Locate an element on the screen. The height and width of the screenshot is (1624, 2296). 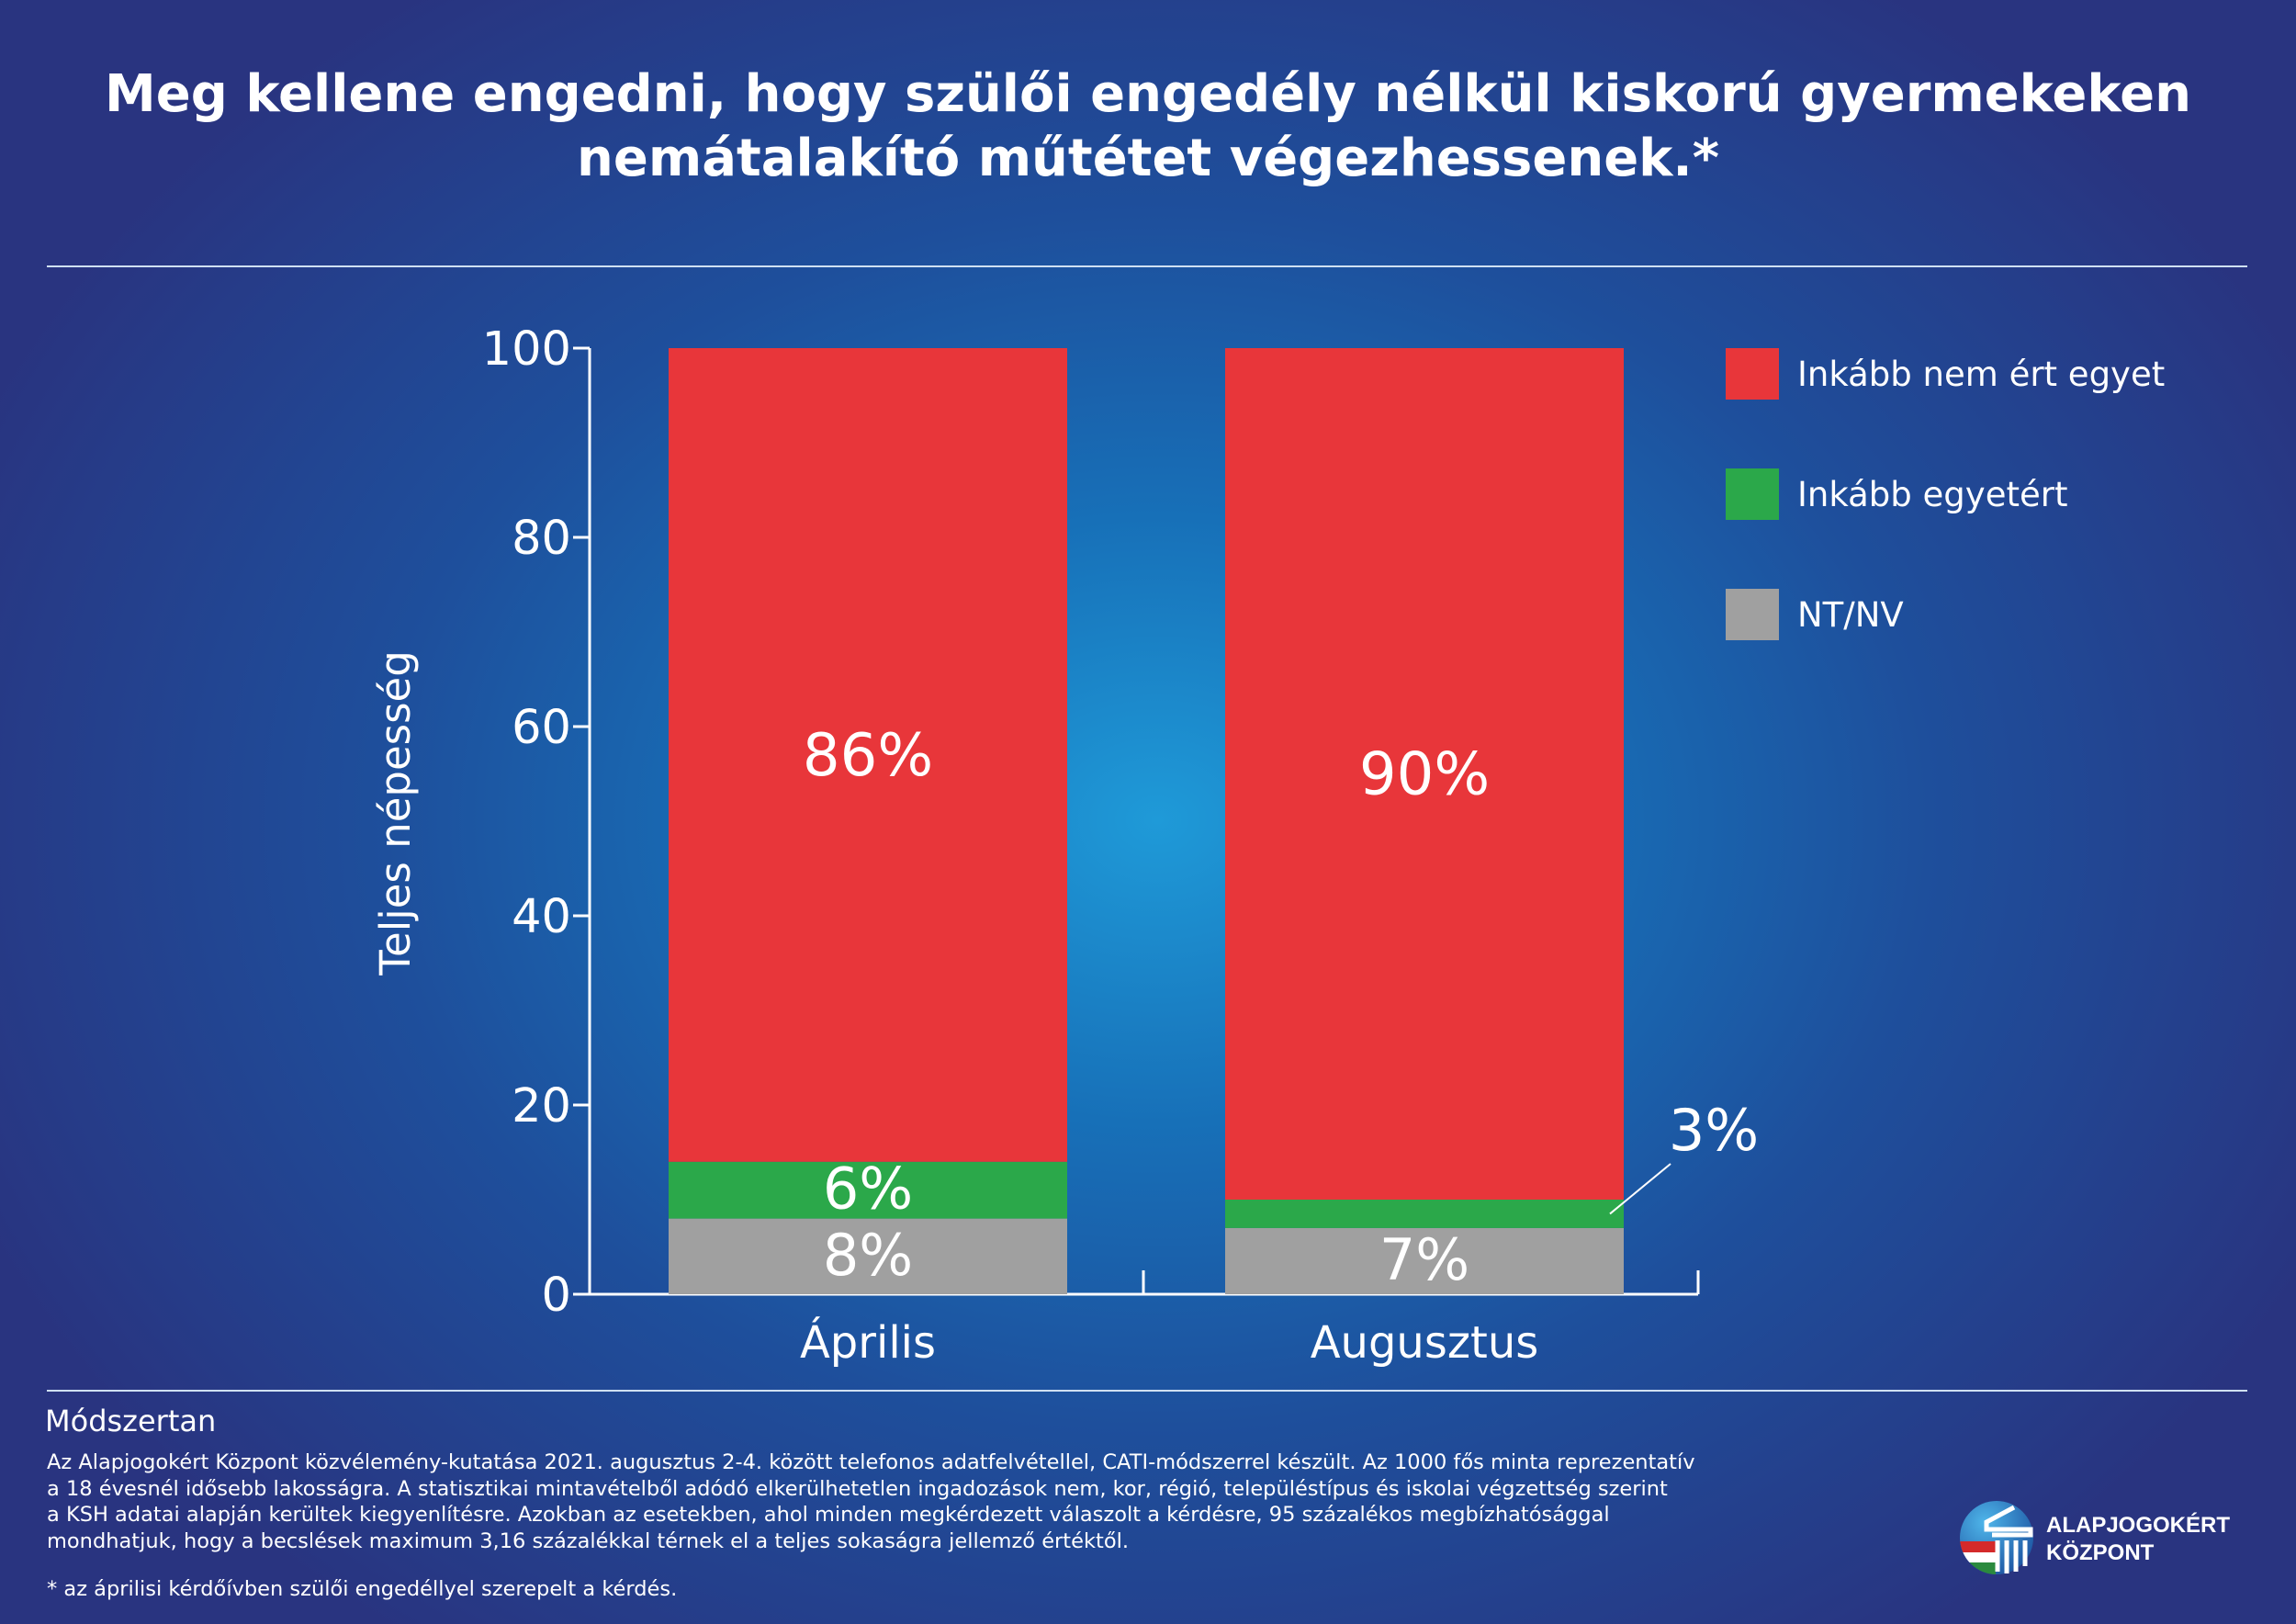
legend-label: Inkább nem ért egyet is located at coordinates (1982, 374).